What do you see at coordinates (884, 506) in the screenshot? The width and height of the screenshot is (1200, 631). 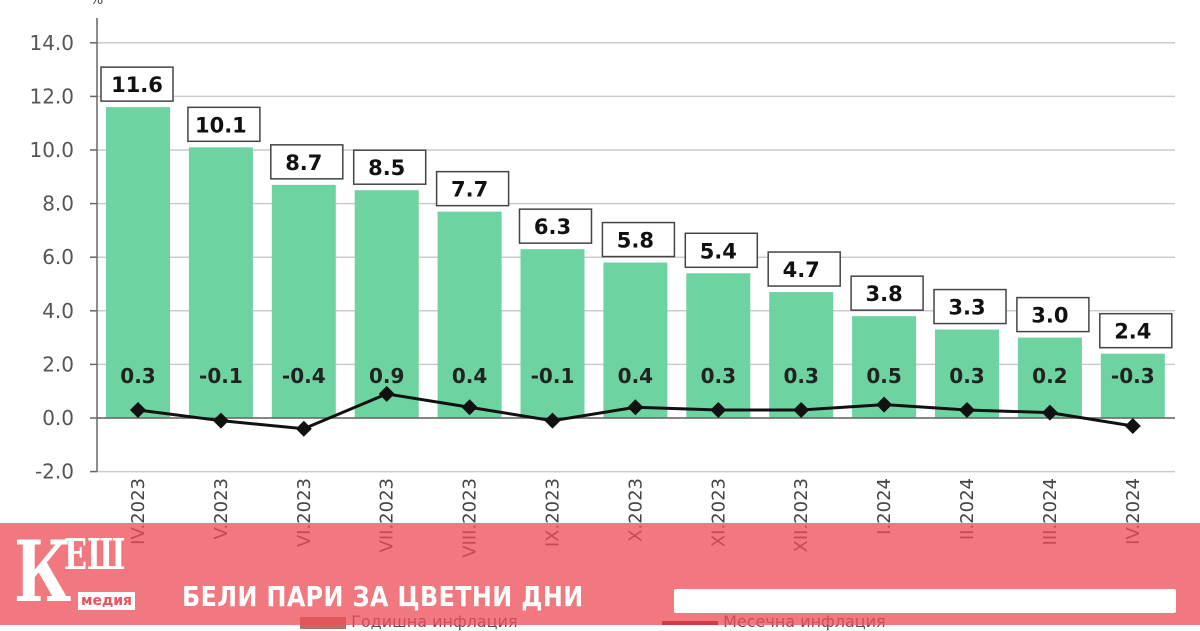 I see `x-tick-label: I.2024` at bounding box center [884, 506].